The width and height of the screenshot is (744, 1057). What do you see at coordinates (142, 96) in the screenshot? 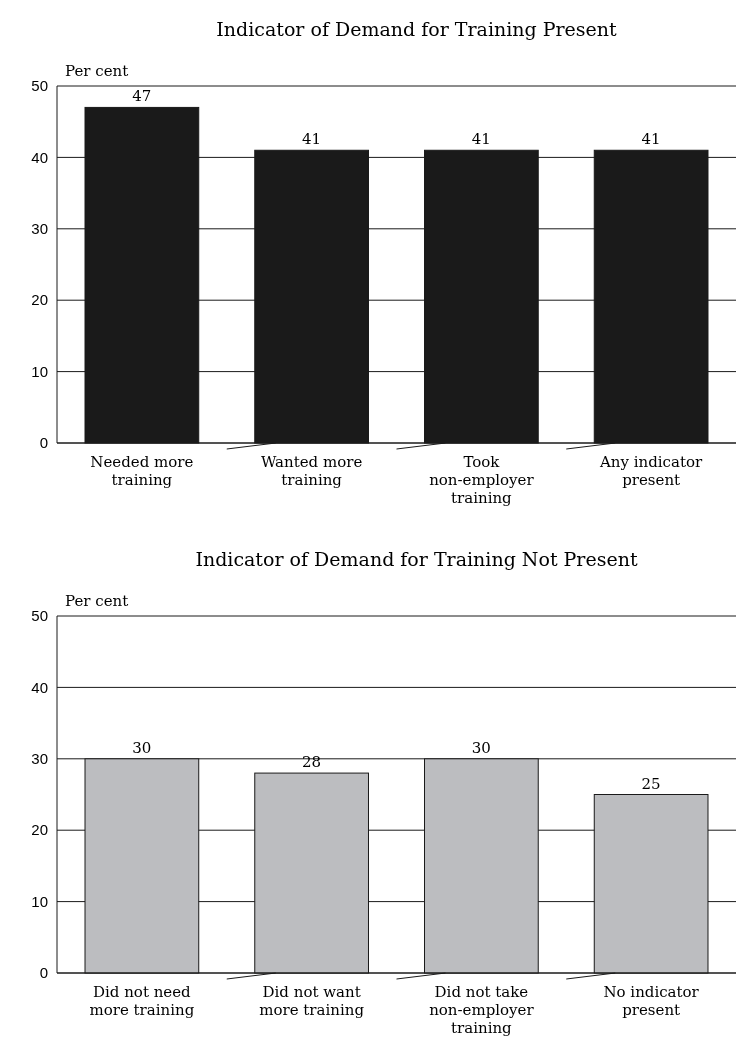
I see `data-label: 47` at bounding box center [142, 96].